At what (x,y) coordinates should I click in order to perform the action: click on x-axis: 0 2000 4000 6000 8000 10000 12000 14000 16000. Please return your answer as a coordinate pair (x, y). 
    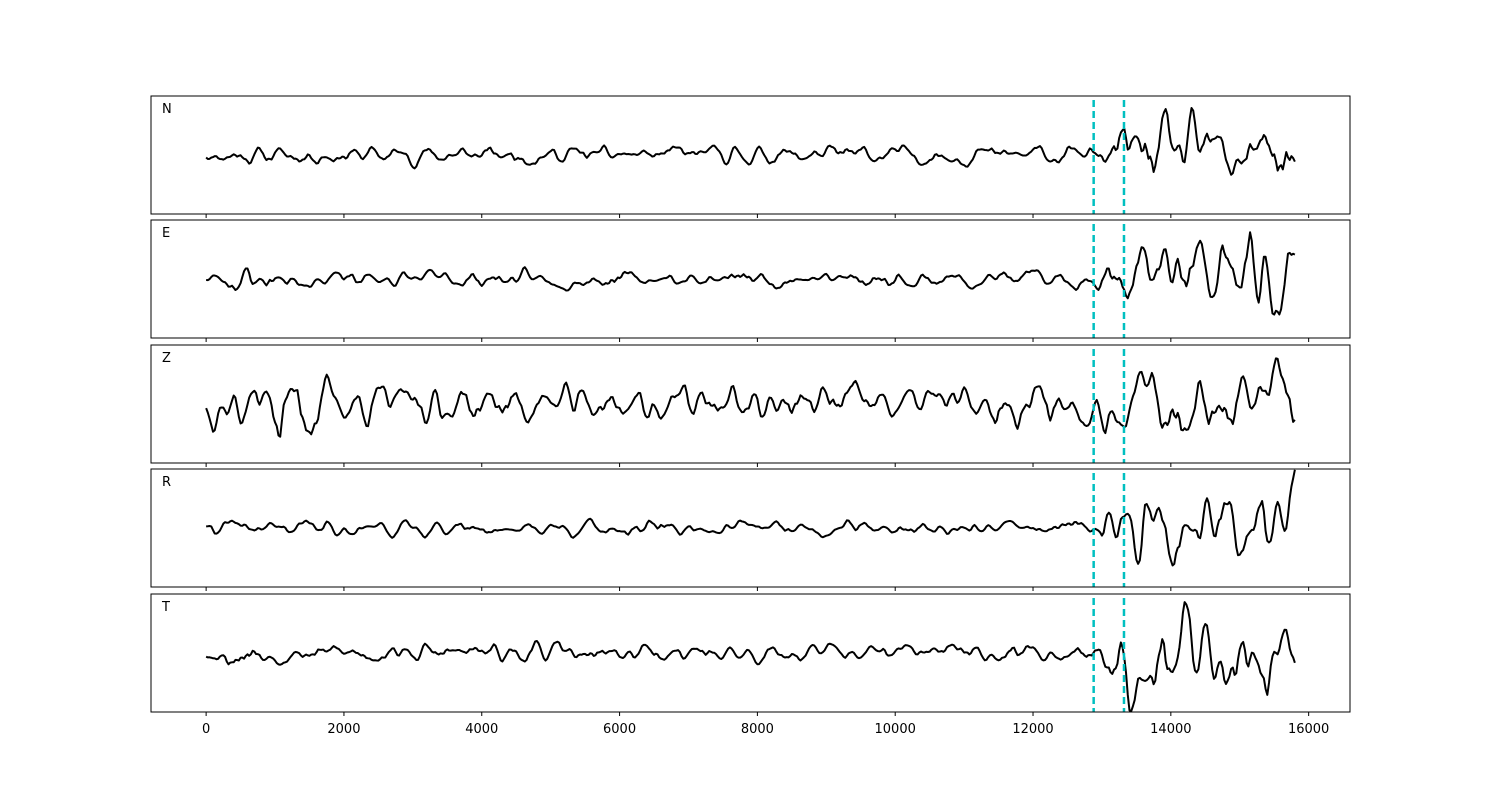
    Looking at the image, I should click on (765, 729).